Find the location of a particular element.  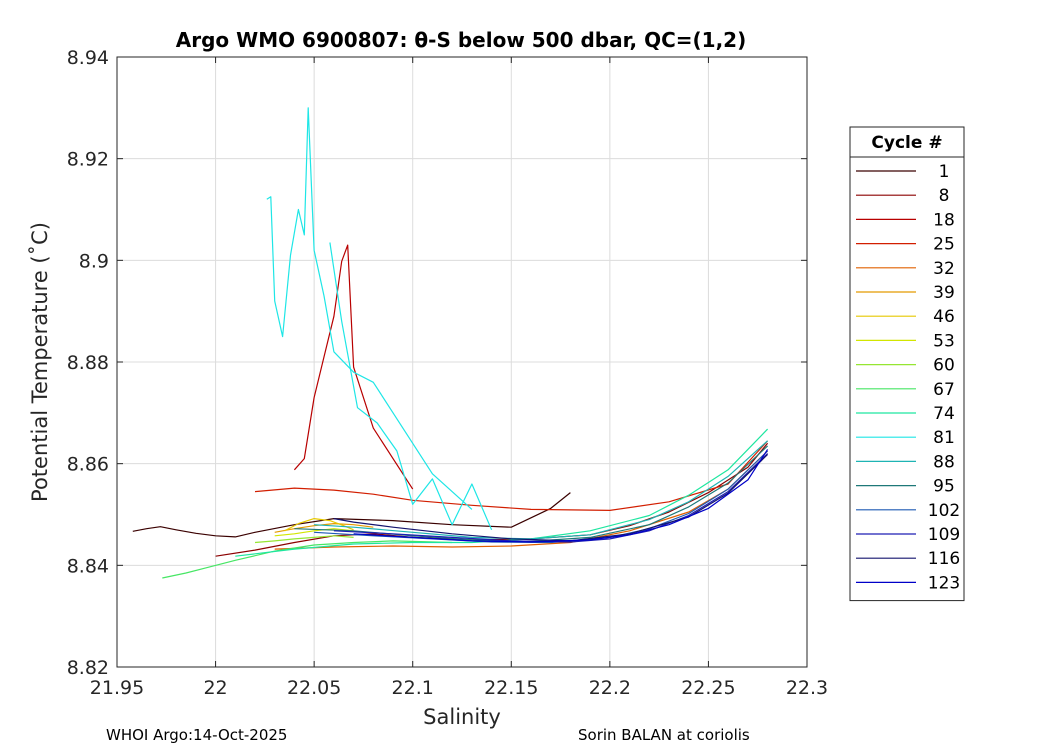

y-tick-label: 8.88 is located at coordinates (88, 363).